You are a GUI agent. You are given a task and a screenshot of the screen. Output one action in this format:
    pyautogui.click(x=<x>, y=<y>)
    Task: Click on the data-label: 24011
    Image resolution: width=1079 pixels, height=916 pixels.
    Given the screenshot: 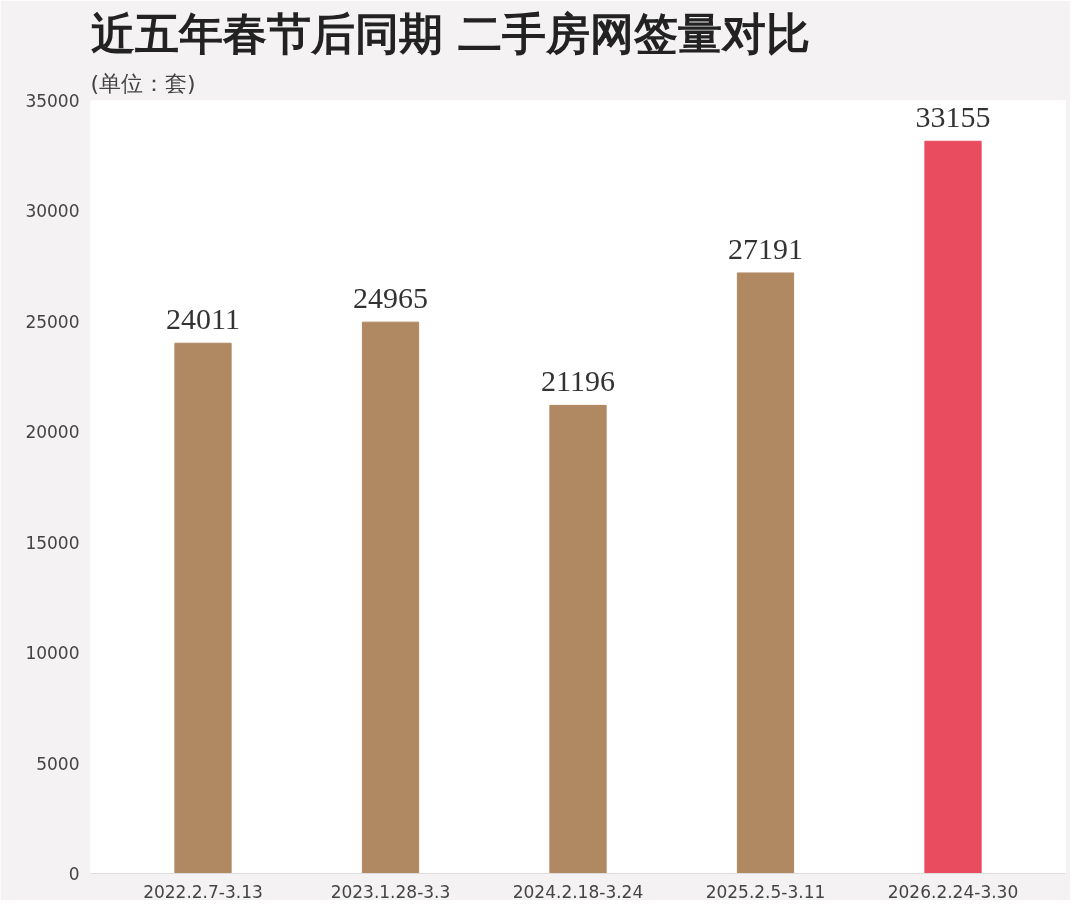 What is the action you would take?
    pyautogui.click(x=203, y=319)
    